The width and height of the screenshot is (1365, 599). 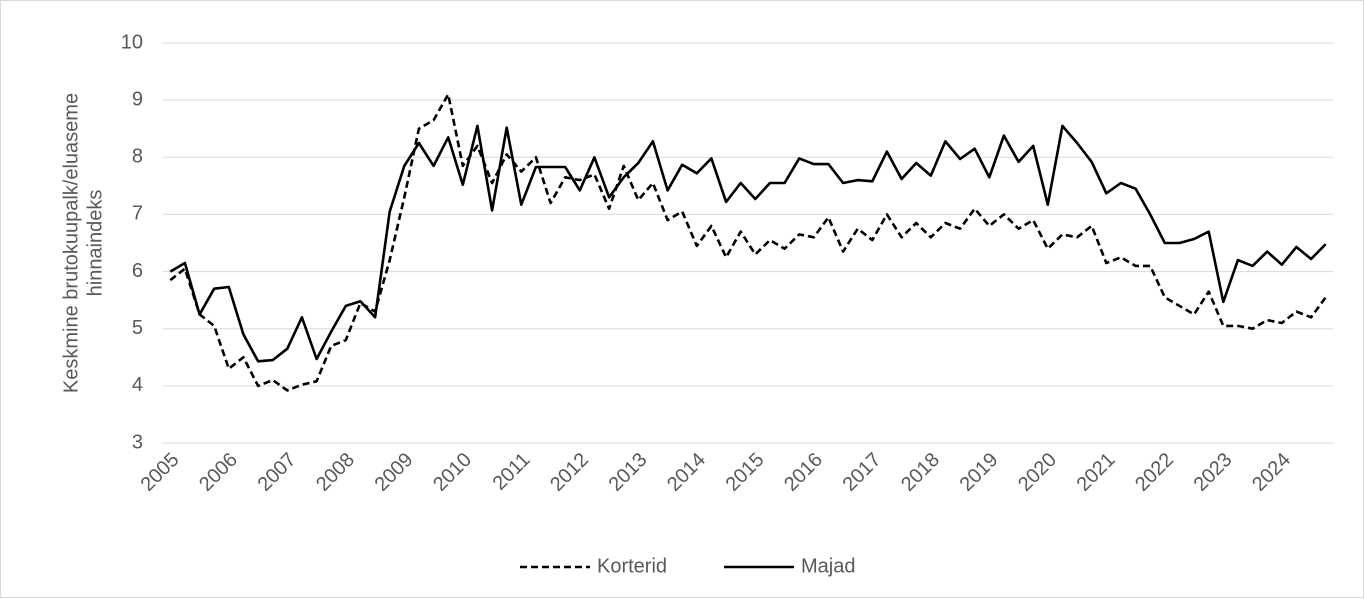 What do you see at coordinates (137, 328) in the screenshot?
I see `y-tick-label: 5` at bounding box center [137, 328].